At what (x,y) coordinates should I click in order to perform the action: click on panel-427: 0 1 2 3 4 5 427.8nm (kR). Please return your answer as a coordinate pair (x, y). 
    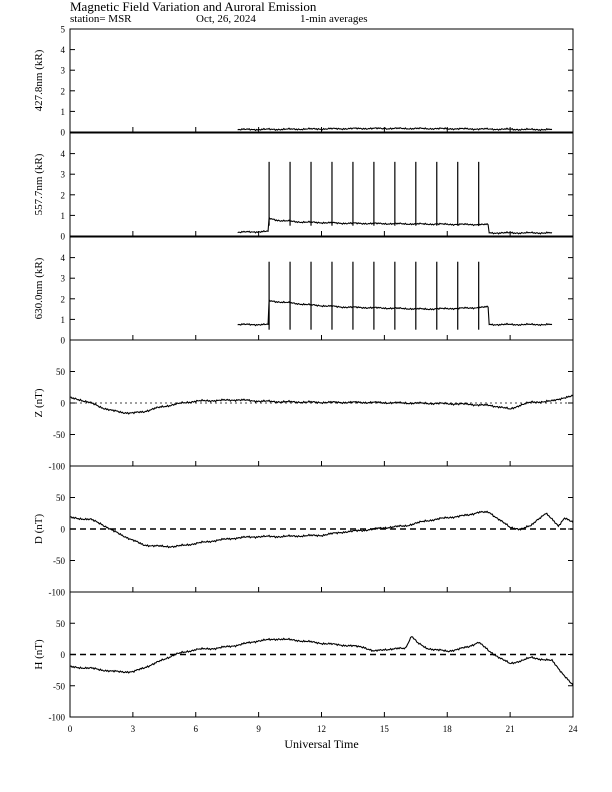
    Looking at the image, I should click on (303, 81).